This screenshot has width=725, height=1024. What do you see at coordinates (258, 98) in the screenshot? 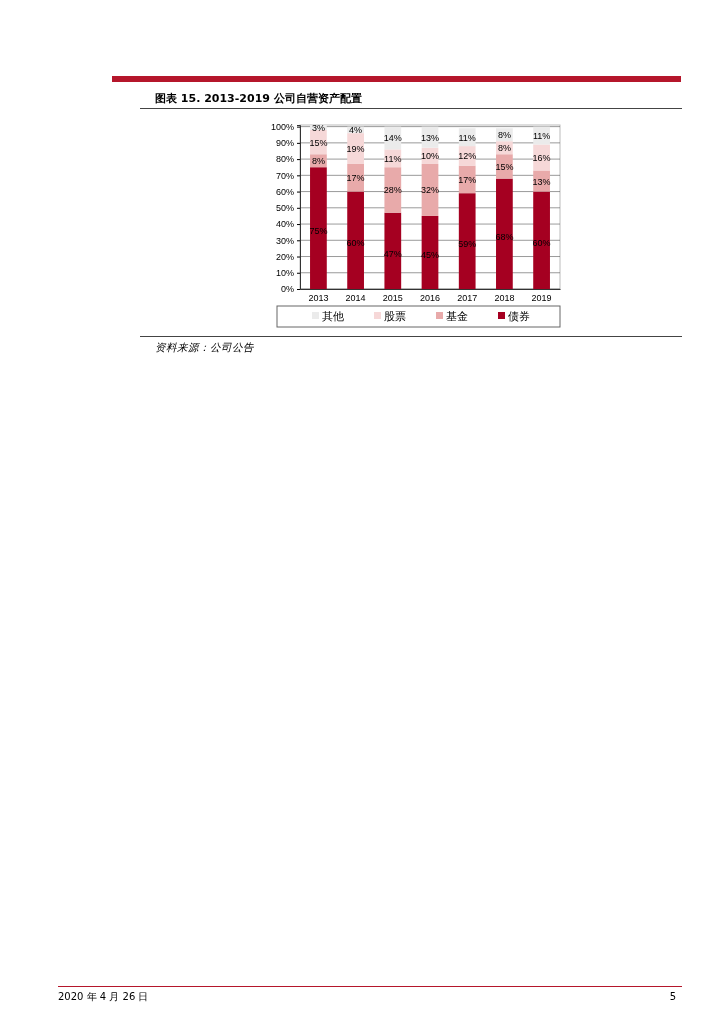
I see `chart-title: 图表 15. 2013-2019 公司自营资产配置` at bounding box center [258, 98].